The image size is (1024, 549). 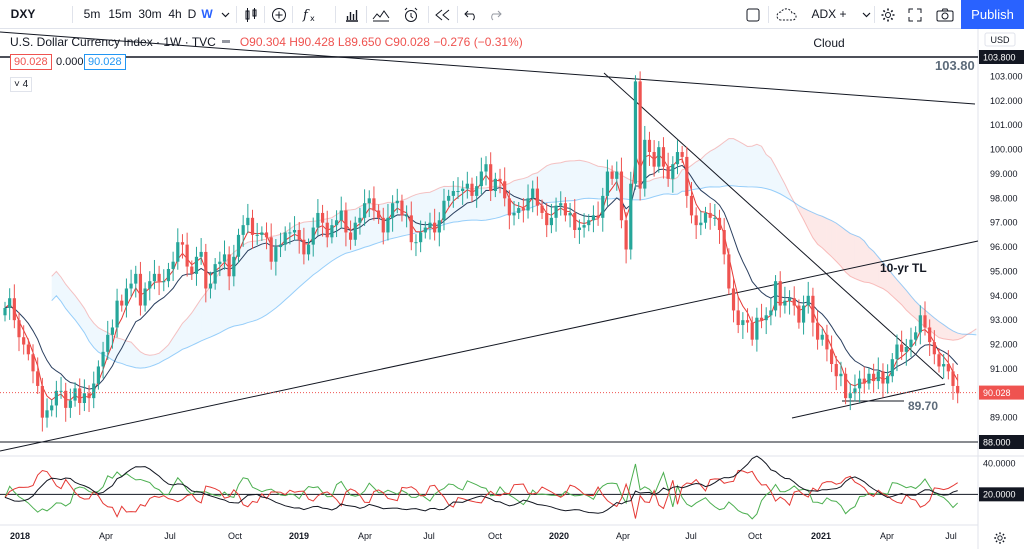 What do you see at coordinates (915, 14) in the screenshot?
I see `fullscreen-icon` at bounding box center [915, 14].